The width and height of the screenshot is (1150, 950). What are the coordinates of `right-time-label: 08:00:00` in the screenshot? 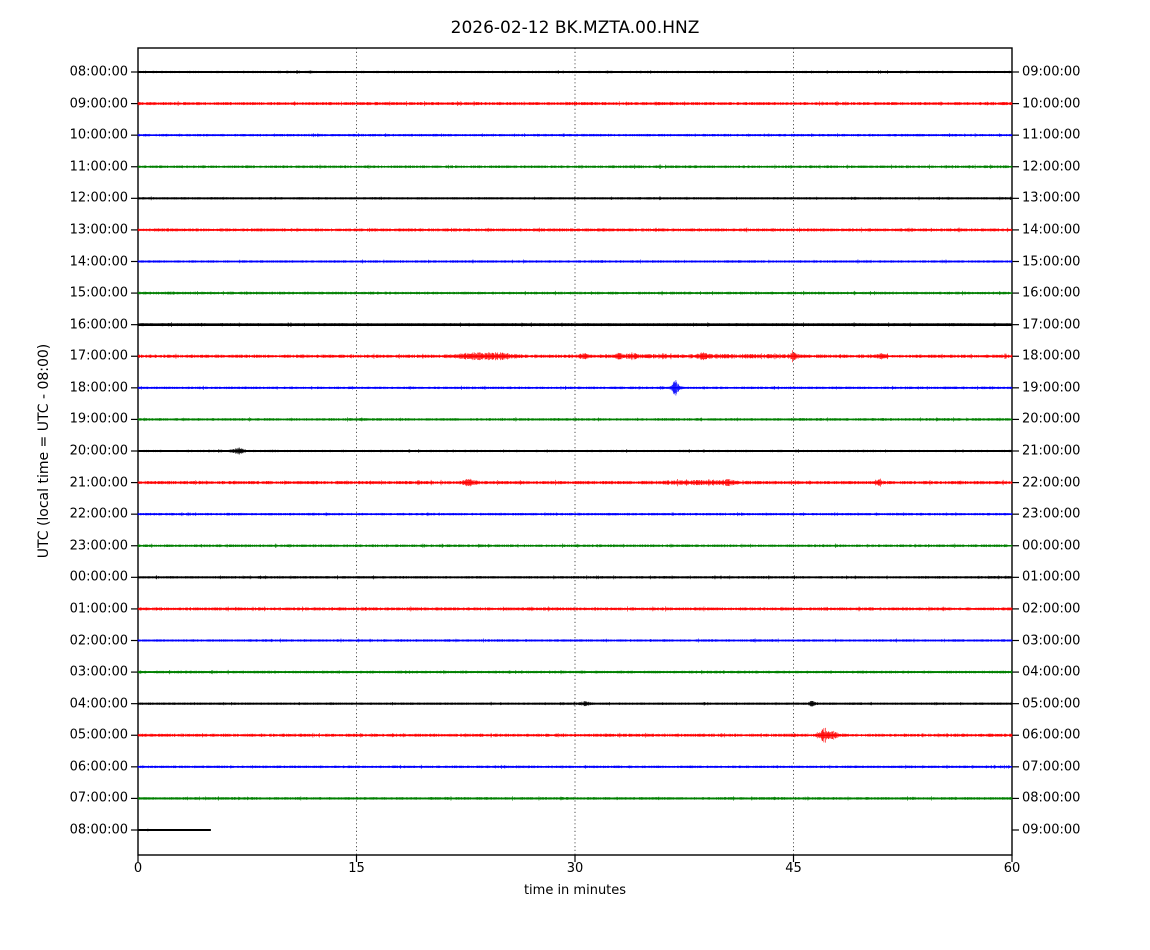 It's located at (1051, 798).